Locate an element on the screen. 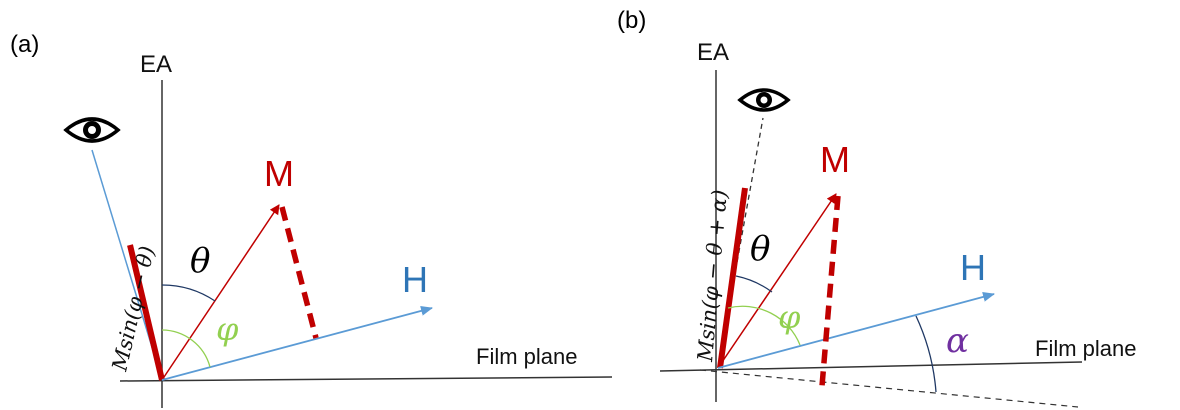  panel-b-projection-bar is located at coordinates (732, 278).